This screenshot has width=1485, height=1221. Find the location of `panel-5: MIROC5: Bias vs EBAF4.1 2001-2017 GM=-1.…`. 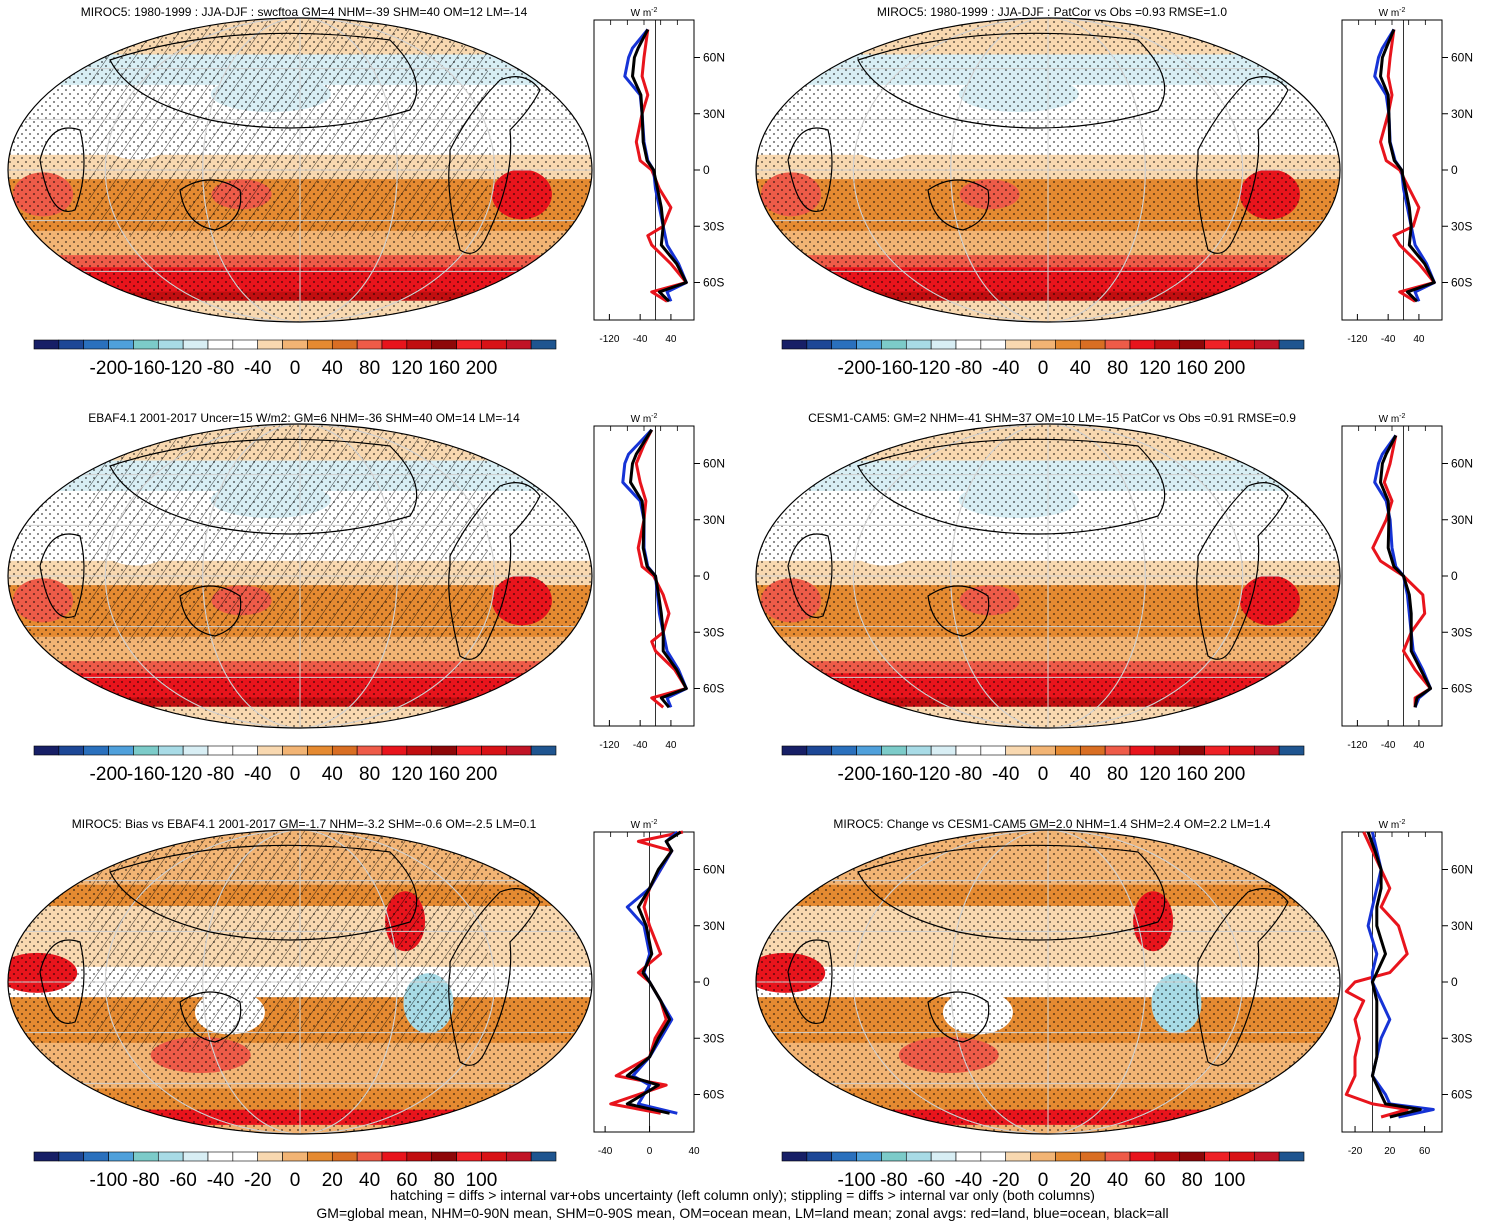

panel-5: MIROC5: Bias vs EBAF4.1 2001-2017 GM=-1.… is located at coordinates (366, 1004).